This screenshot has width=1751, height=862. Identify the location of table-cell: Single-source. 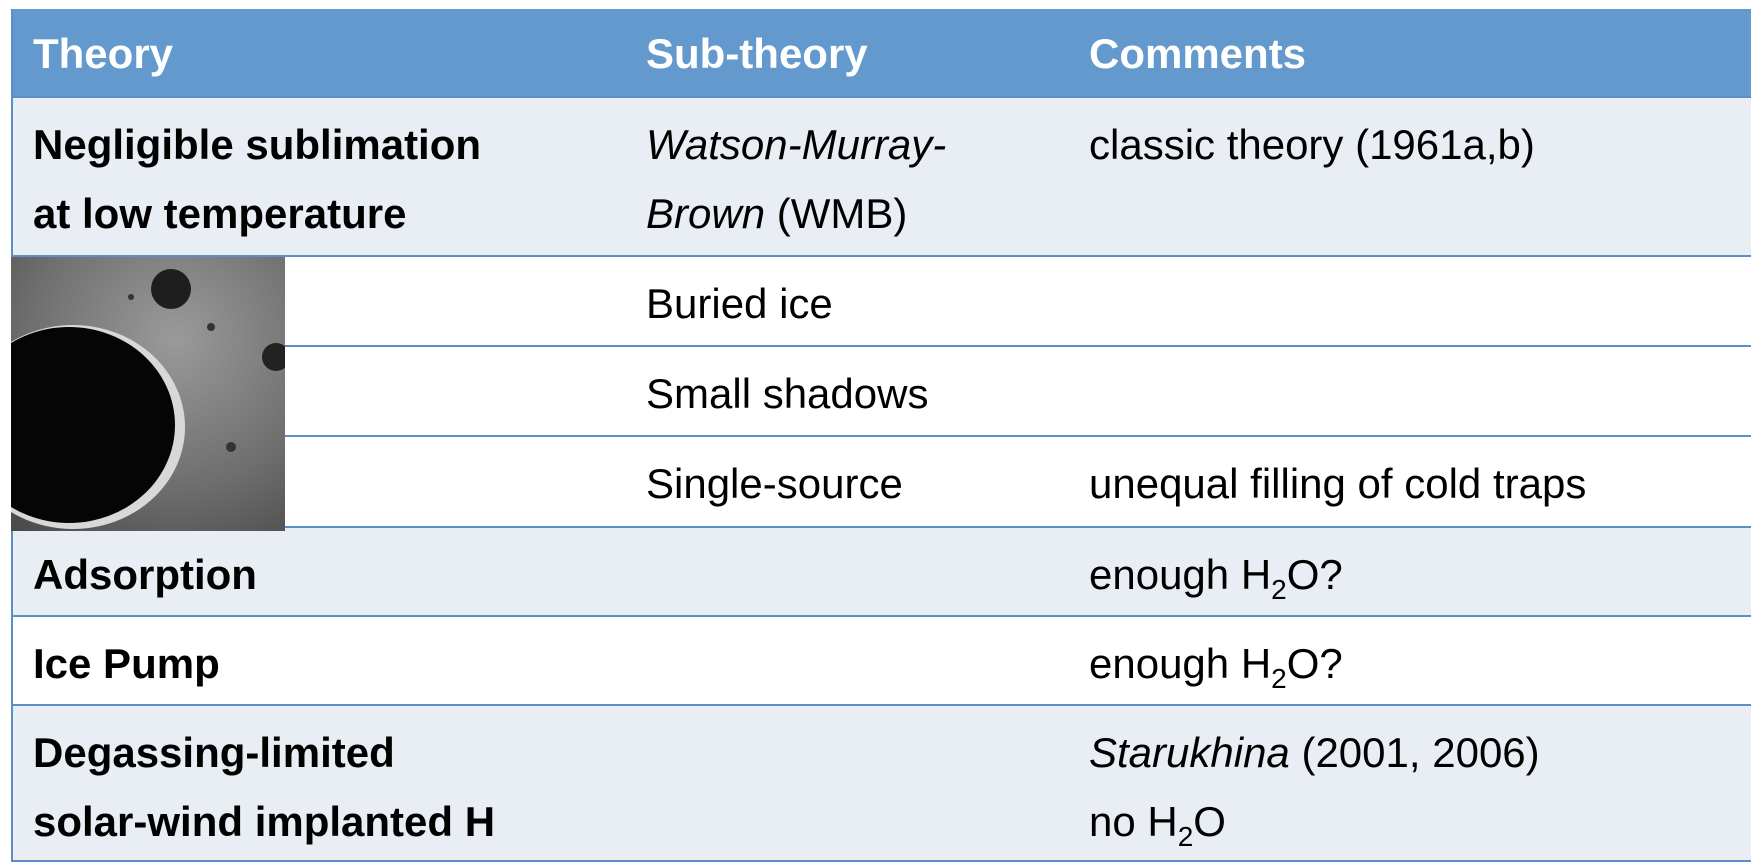
(774, 483).